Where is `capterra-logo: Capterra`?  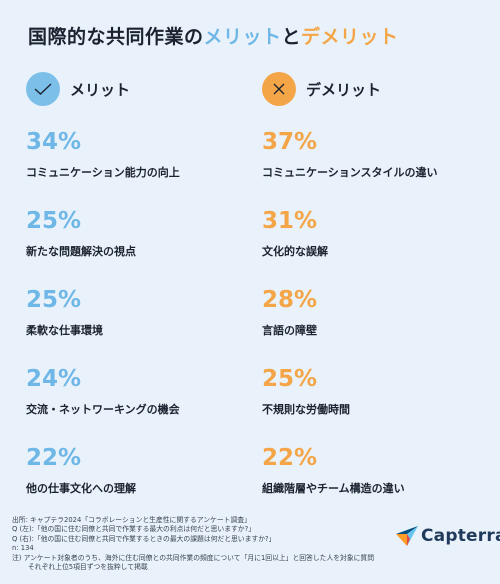 capterra-logo: Capterra is located at coordinates (448, 536).